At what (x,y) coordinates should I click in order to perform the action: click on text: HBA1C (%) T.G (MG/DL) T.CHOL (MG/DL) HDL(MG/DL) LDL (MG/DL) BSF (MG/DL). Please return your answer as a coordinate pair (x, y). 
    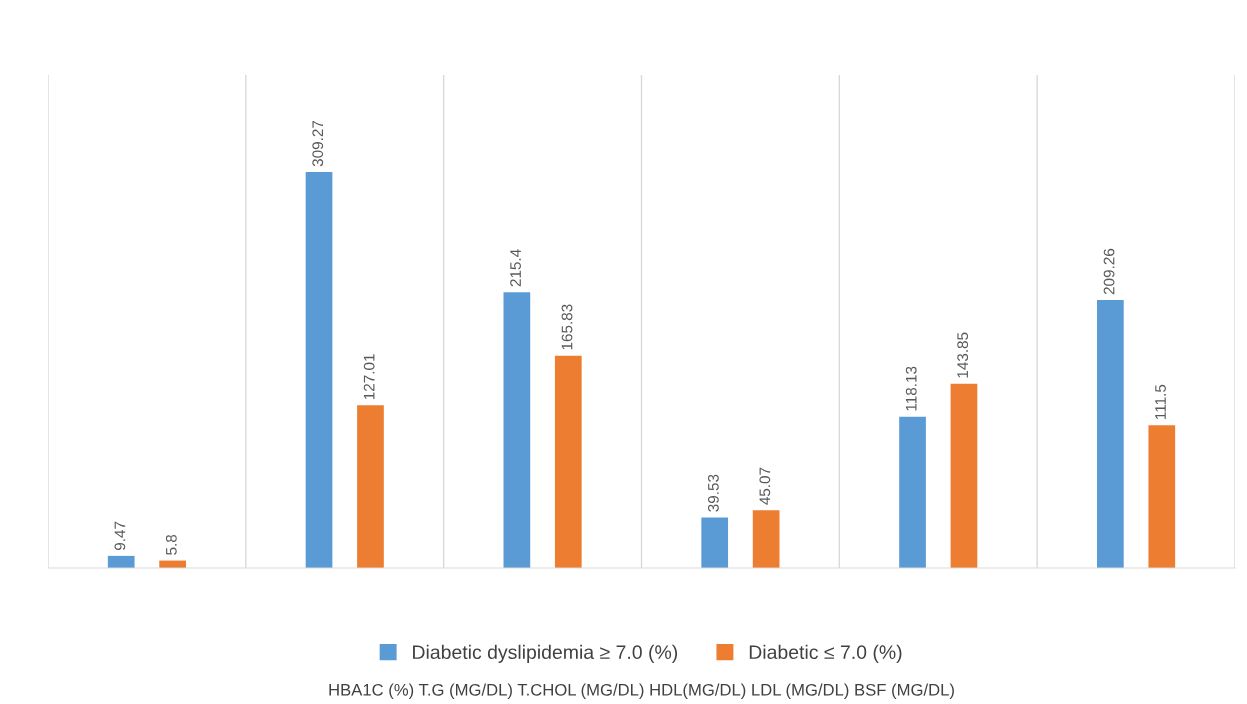
    Looking at the image, I should click on (641, 691).